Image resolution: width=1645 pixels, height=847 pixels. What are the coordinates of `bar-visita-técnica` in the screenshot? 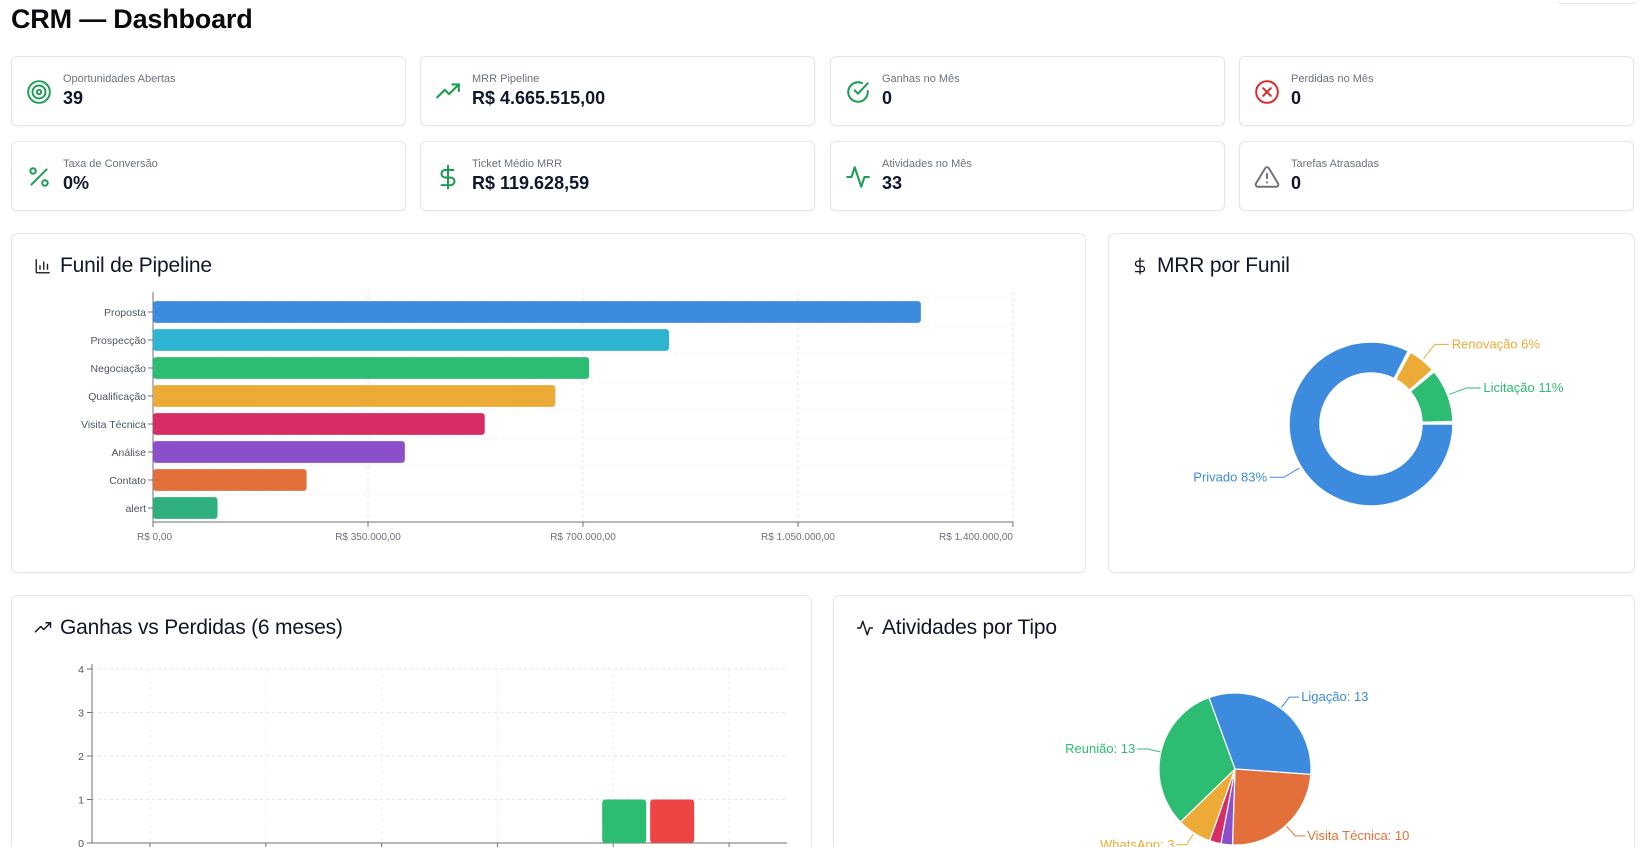 It's located at (319, 424).